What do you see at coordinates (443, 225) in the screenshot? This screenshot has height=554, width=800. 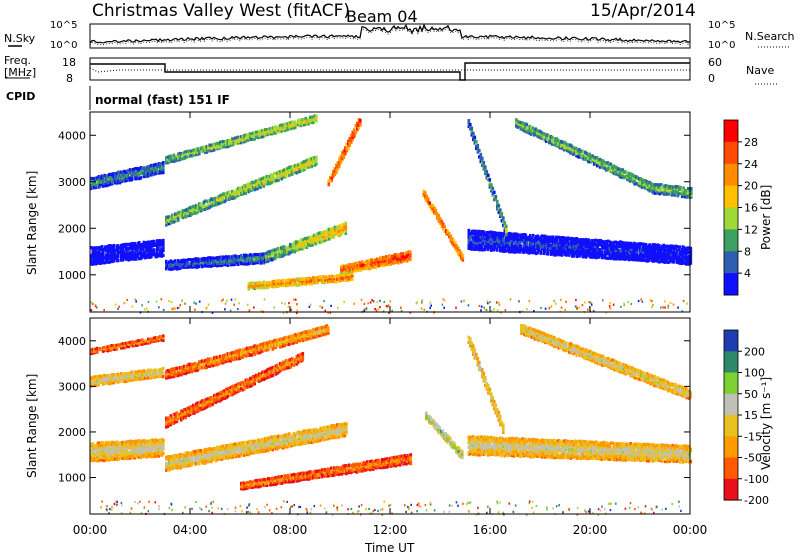 I see `scatter-band` at bounding box center [443, 225].